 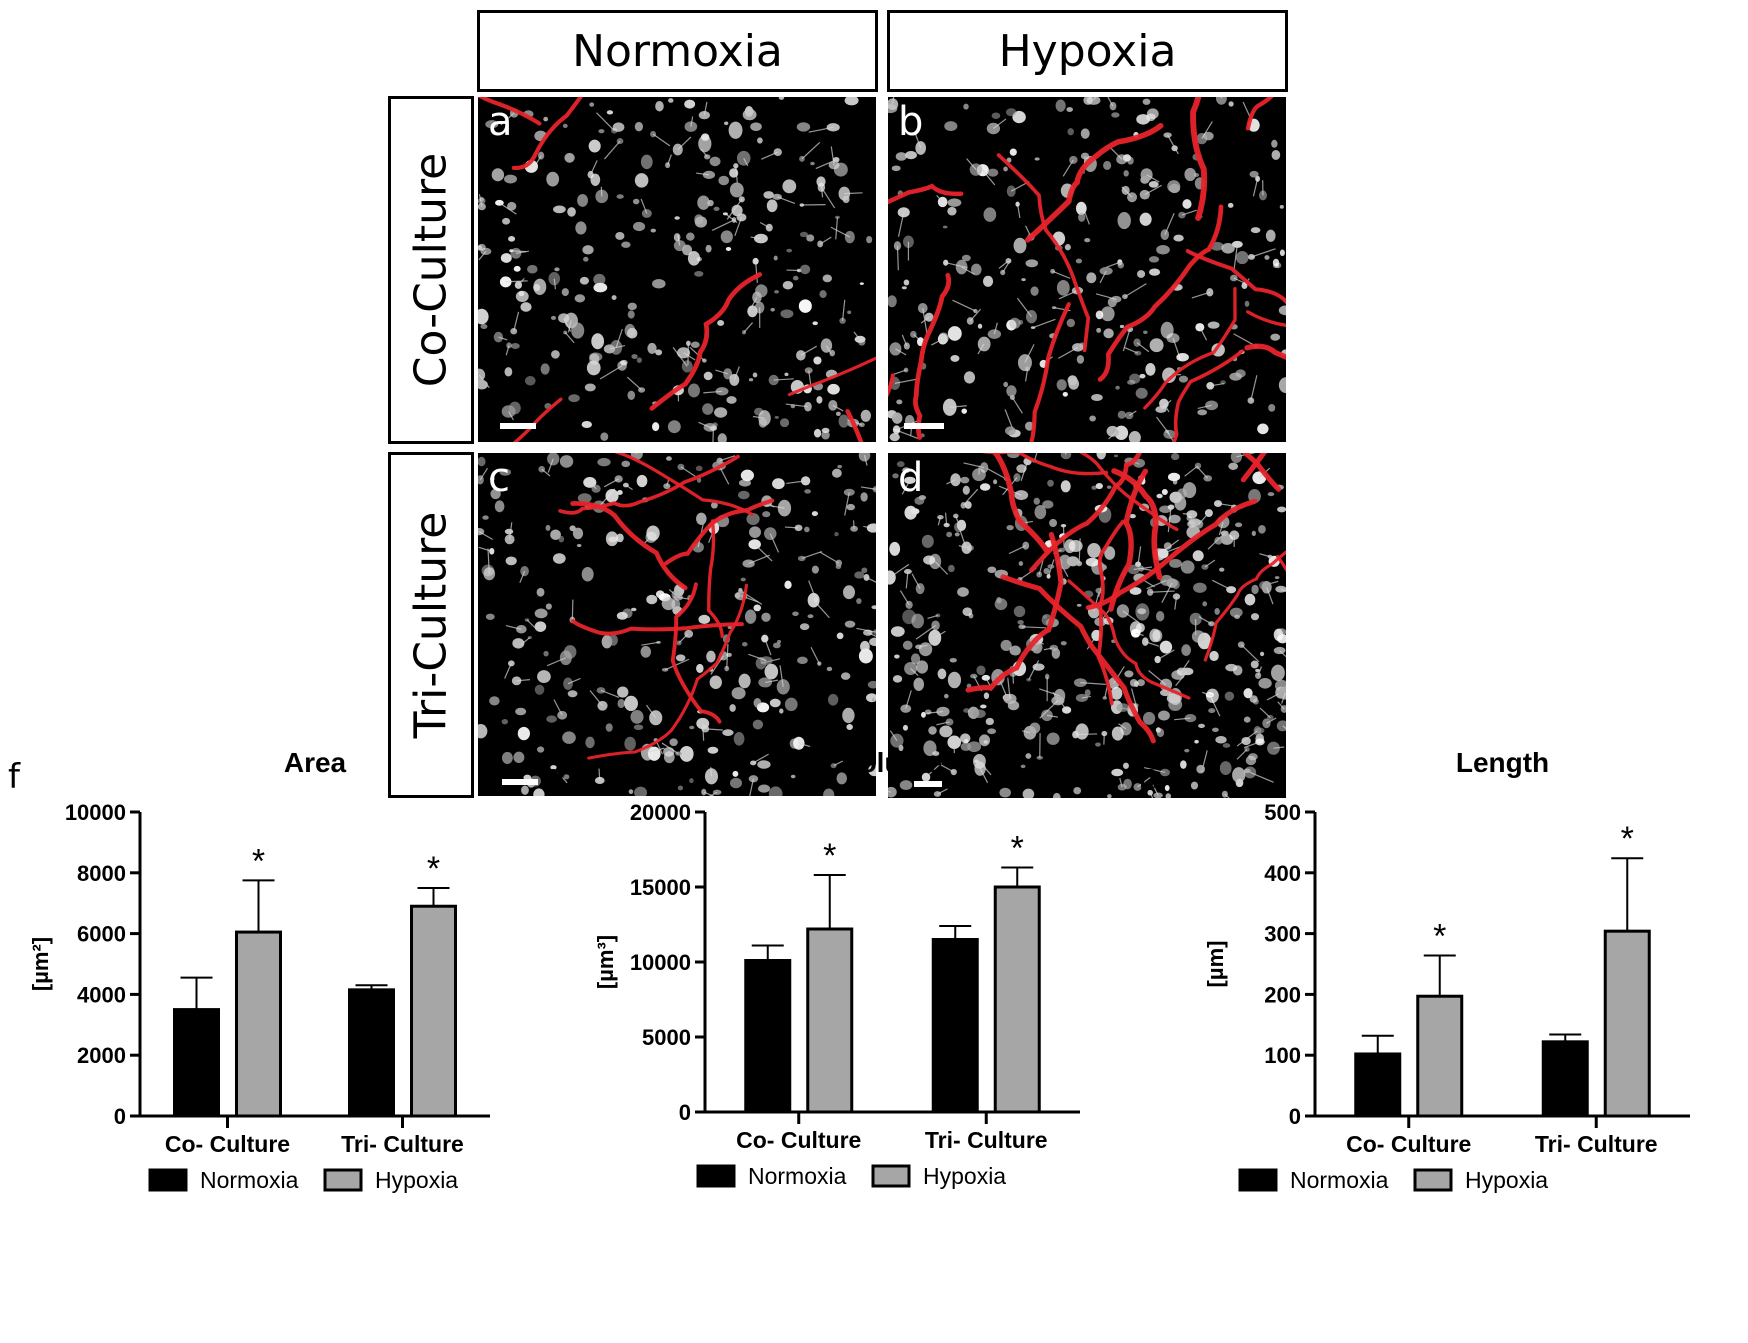 I want to click on column-header-hypoxia: Hypoxia, so click(x=1087, y=51).